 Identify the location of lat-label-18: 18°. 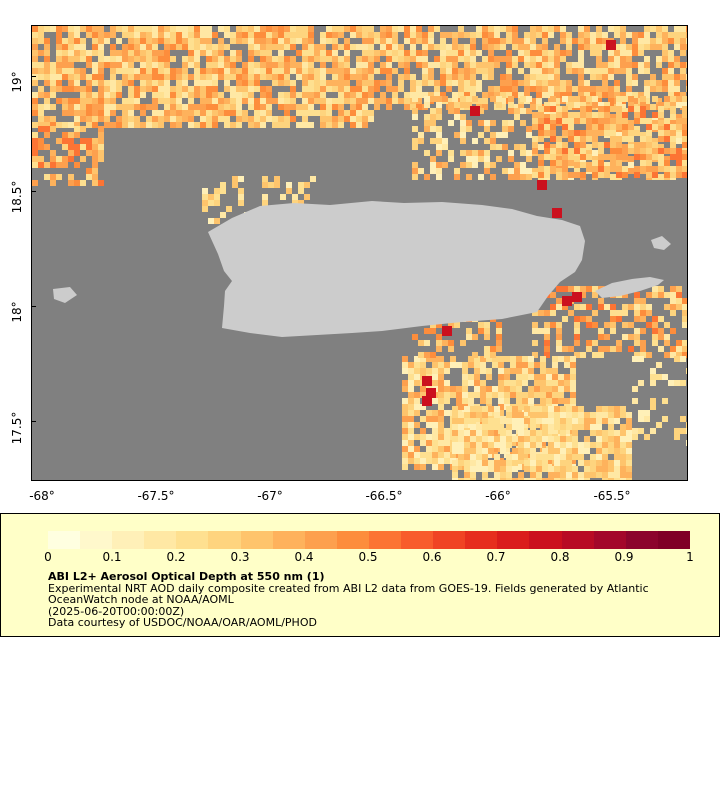
(17, 312).